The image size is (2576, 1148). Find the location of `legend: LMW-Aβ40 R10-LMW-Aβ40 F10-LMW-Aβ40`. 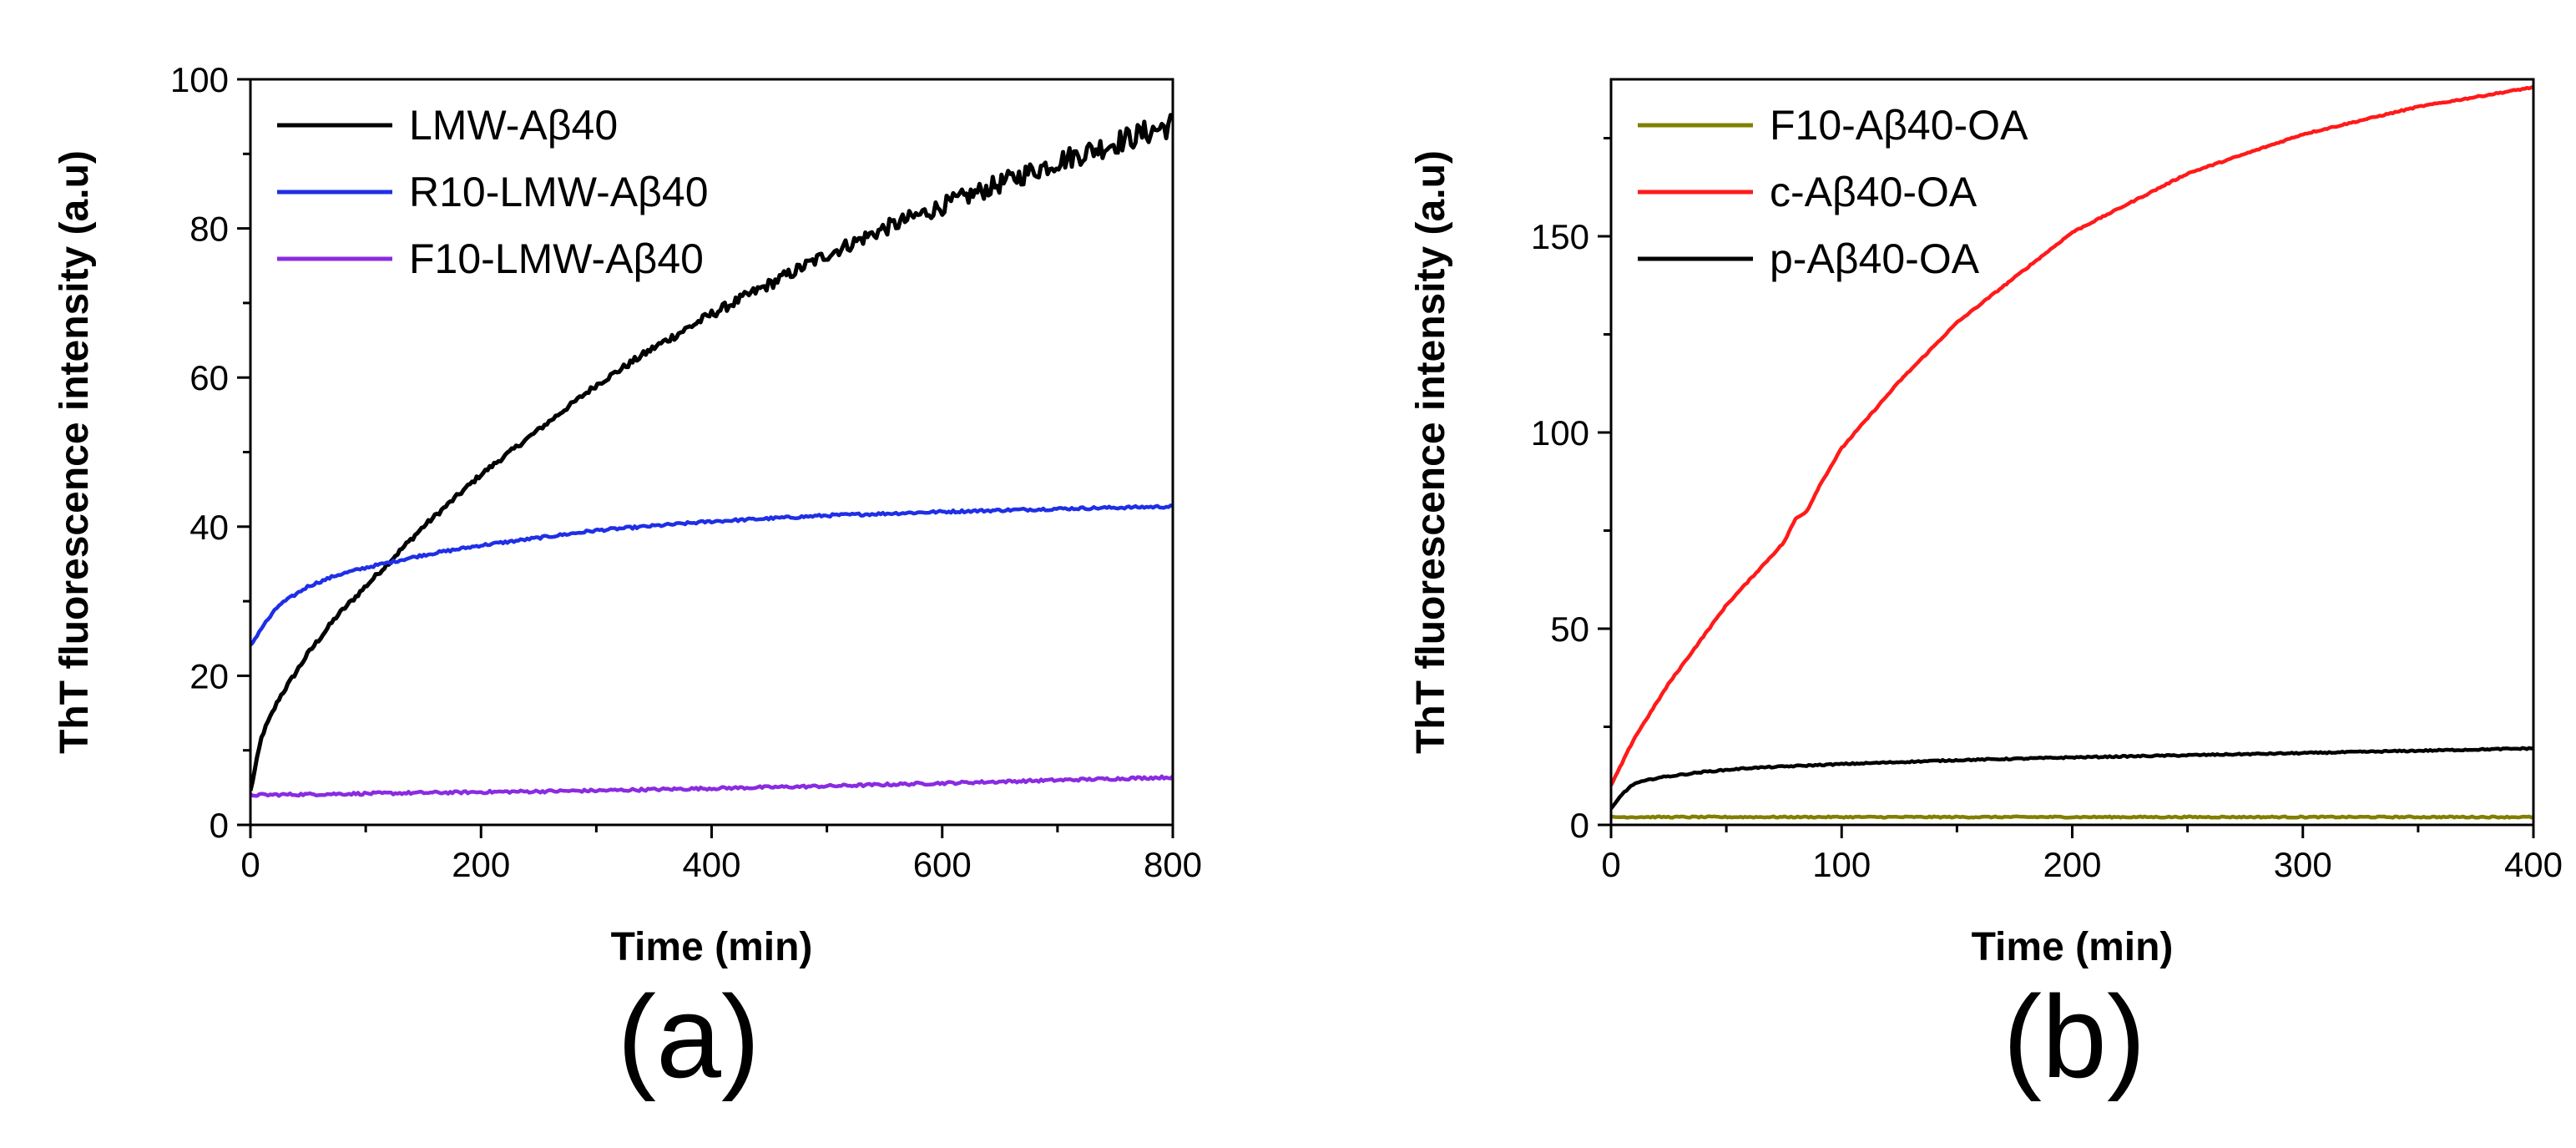

legend: LMW-Aβ40 R10-LMW-Aβ40 F10-LMW-Aβ40 is located at coordinates (493, 192).